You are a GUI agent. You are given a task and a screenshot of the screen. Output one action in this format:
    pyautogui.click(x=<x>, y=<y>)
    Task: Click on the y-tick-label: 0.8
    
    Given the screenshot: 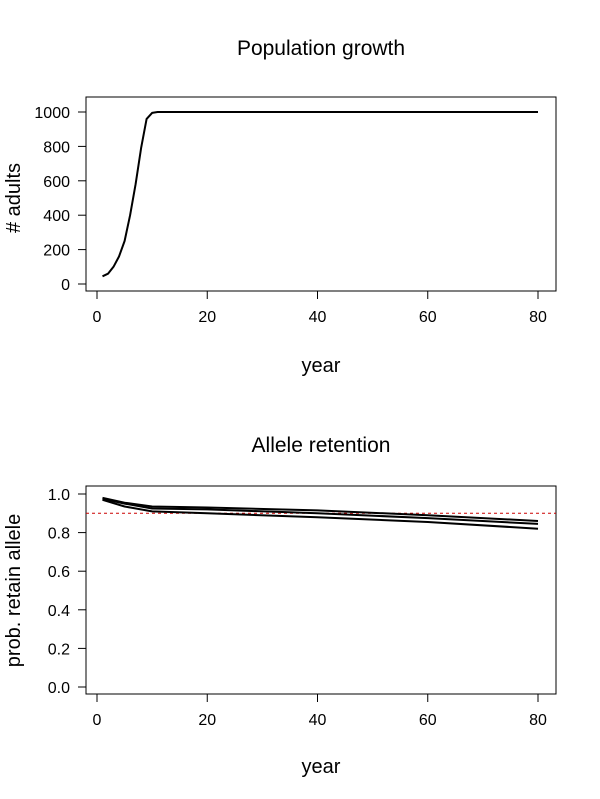 What is the action you would take?
    pyautogui.click(x=59, y=534)
    